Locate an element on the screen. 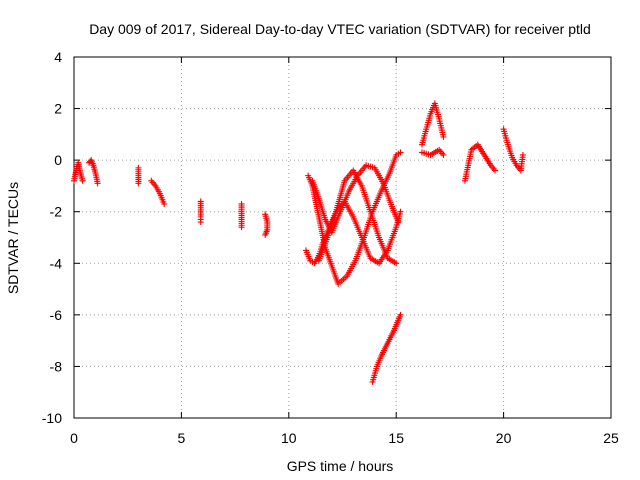  y-tick-label: -8 is located at coordinates (56, 366).